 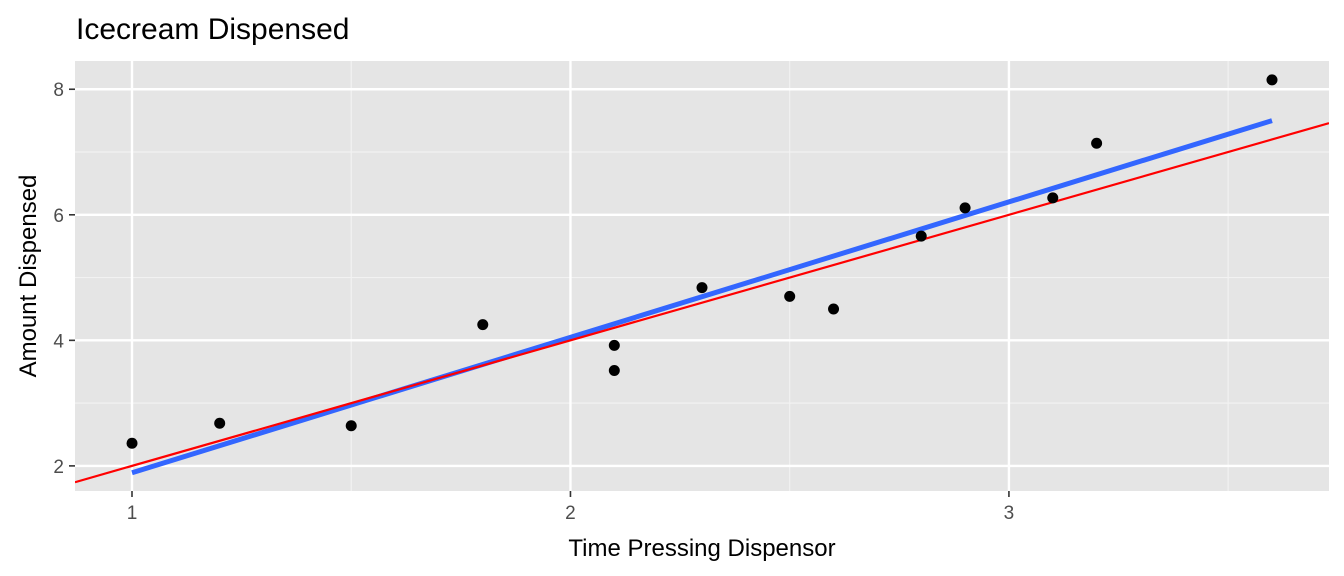 I want to click on x-axis: 1 2 3, so click(x=571, y=507).